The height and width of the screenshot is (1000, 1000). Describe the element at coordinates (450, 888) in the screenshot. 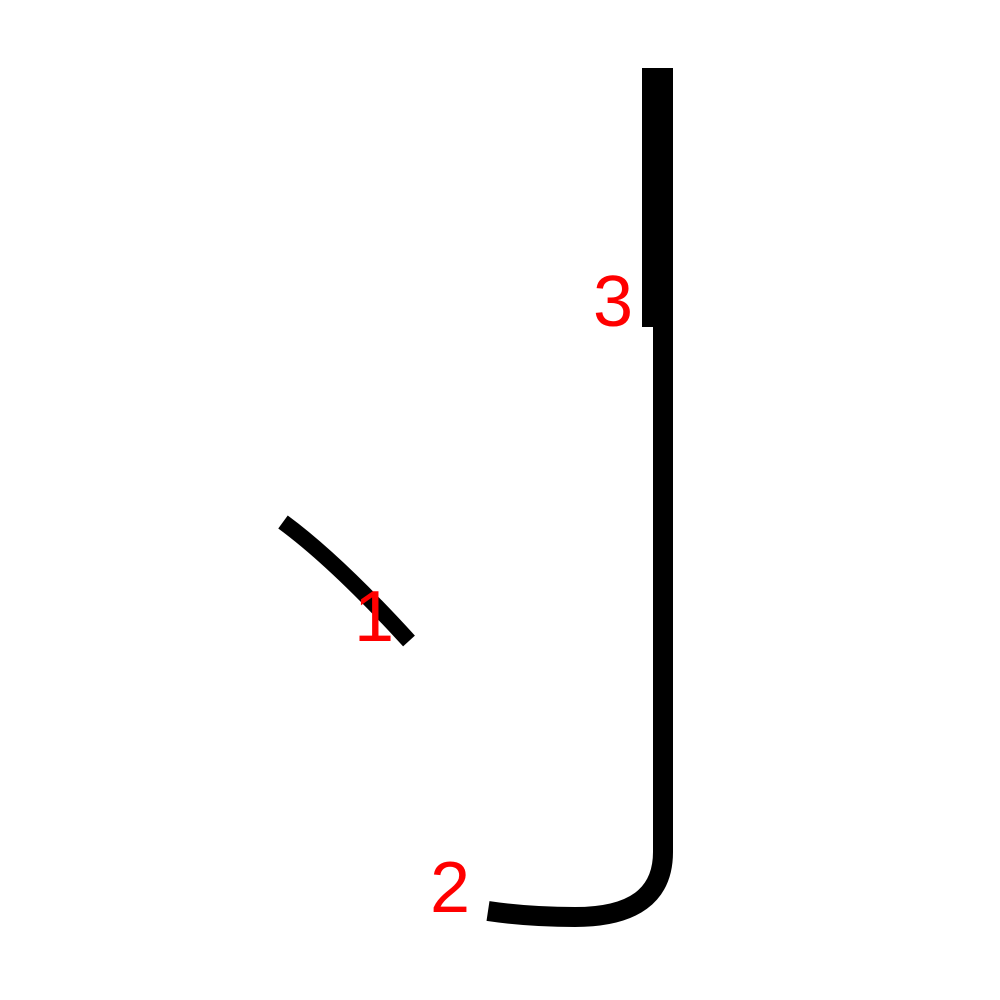

I see `stroke-number-2: 2` at that location.